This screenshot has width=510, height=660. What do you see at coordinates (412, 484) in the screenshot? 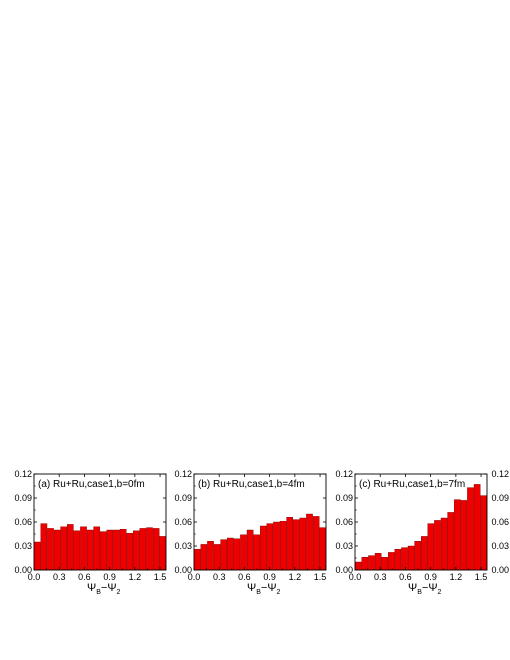
I see `panel-label: (c) Ru+Ru,case1,b=7fm` at bounding box center [412, 484].